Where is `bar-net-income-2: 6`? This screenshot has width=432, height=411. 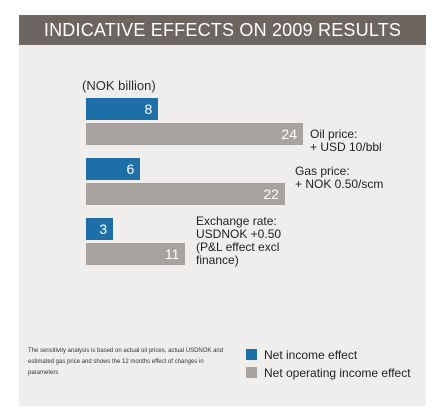
bar-net-income-2: 6 is located at coordinates (113, 169).